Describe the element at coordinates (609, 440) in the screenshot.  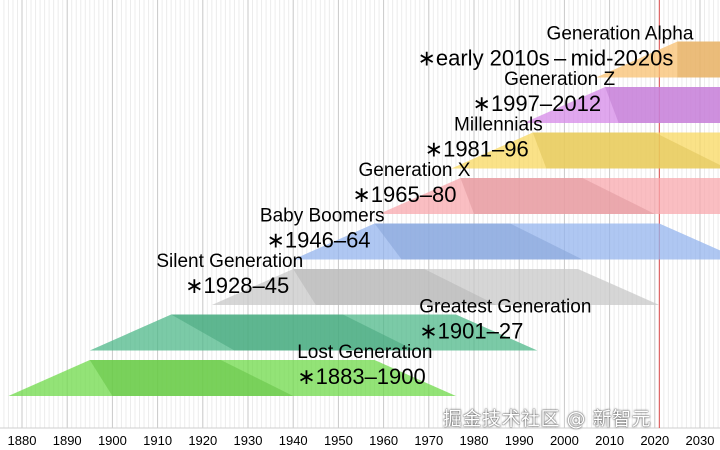
I see `x-tick-label: 2010` at that location.